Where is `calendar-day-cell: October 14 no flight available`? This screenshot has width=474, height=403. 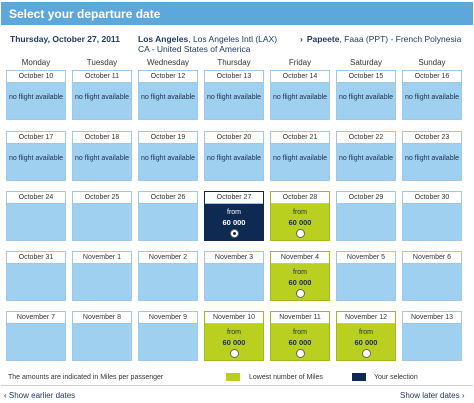 calendar-day-cell: October 14 no flight available is located at coordinates (300, 95).